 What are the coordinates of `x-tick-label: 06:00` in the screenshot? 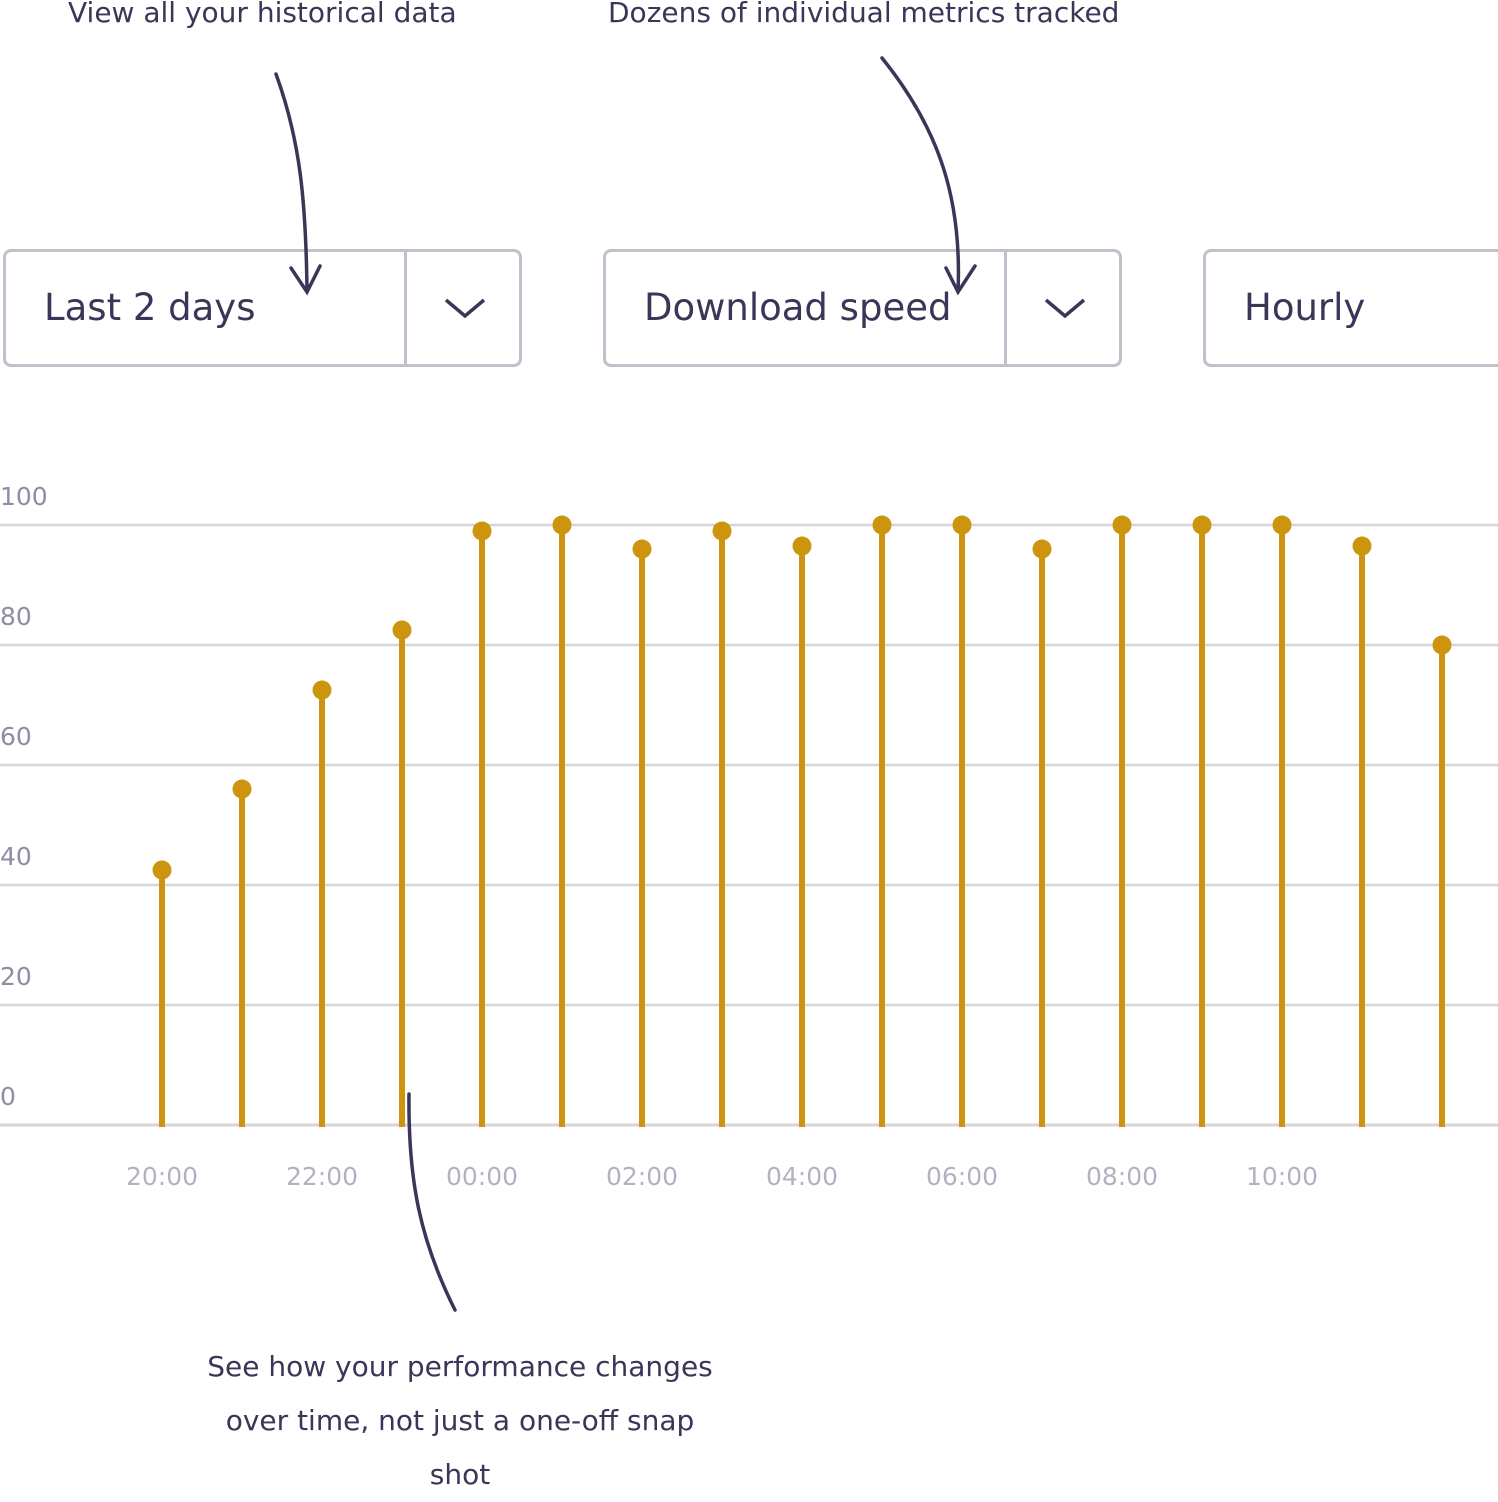 It's located at (962, 1176).